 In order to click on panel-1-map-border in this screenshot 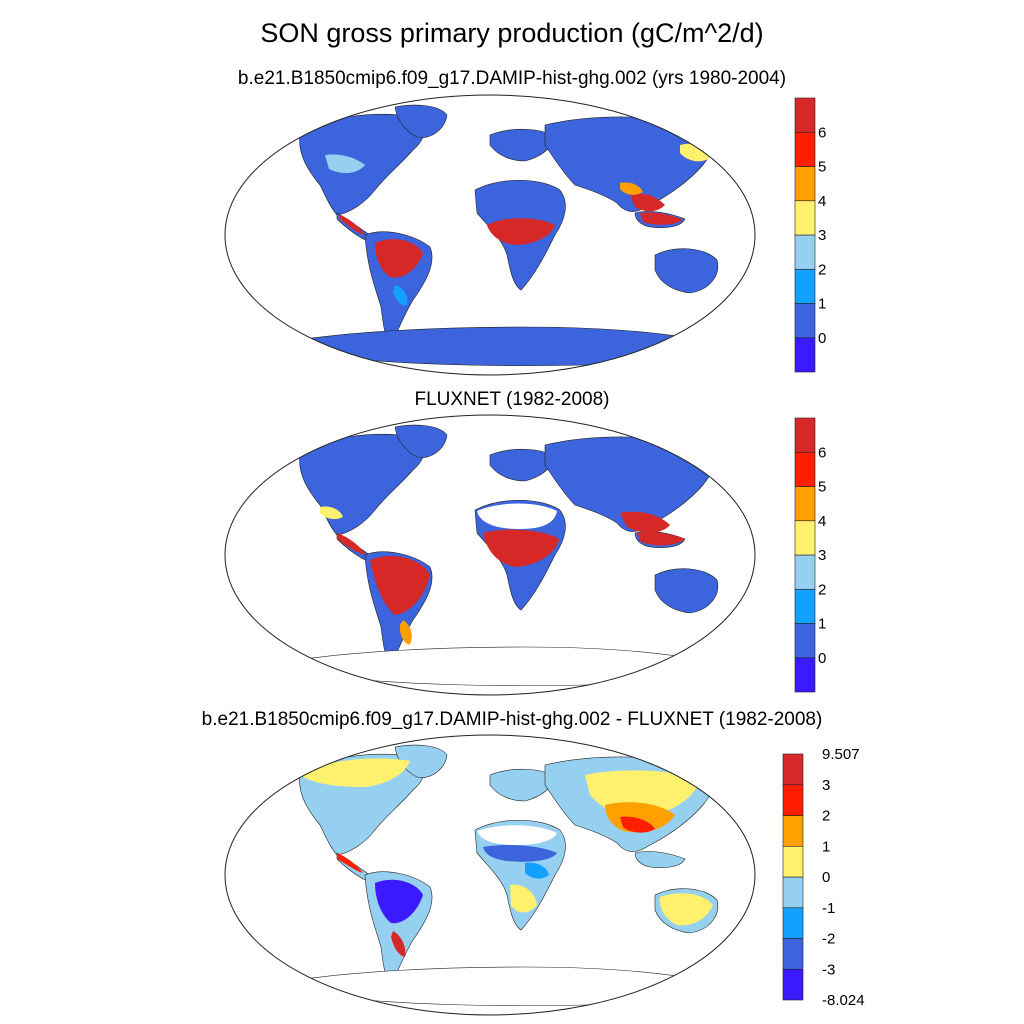, I will do `click(490, 235)`.